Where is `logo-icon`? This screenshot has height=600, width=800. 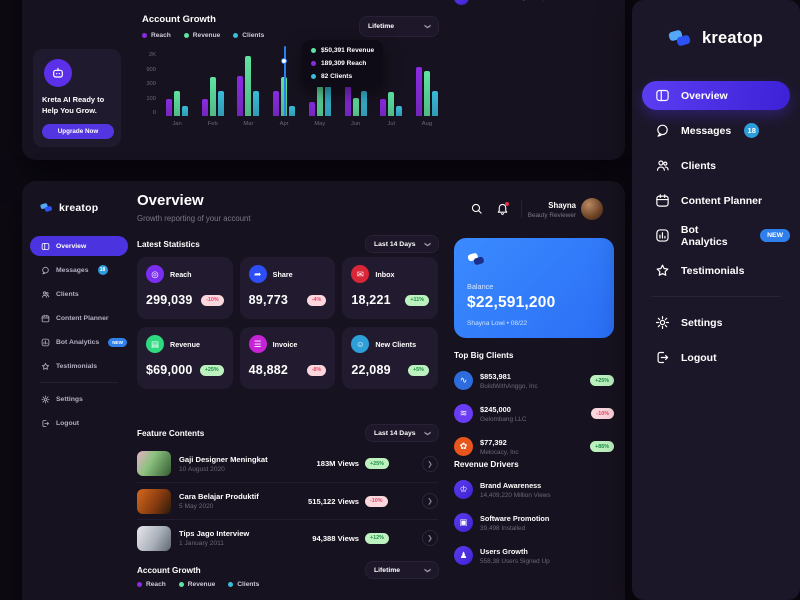
logo-icon is located at coordinates (47, 207).